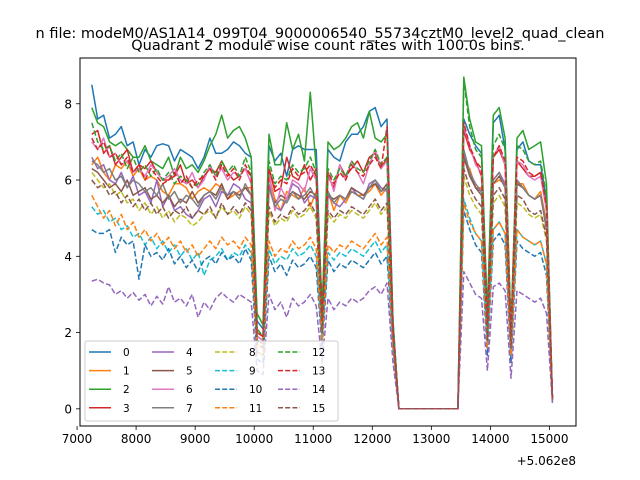 This screenshot has height=480, width=640. What do you see at coordinates (431, 439) in the screenshot?
I see `x-tick-label: 13000` at bounding box center [431, 439].